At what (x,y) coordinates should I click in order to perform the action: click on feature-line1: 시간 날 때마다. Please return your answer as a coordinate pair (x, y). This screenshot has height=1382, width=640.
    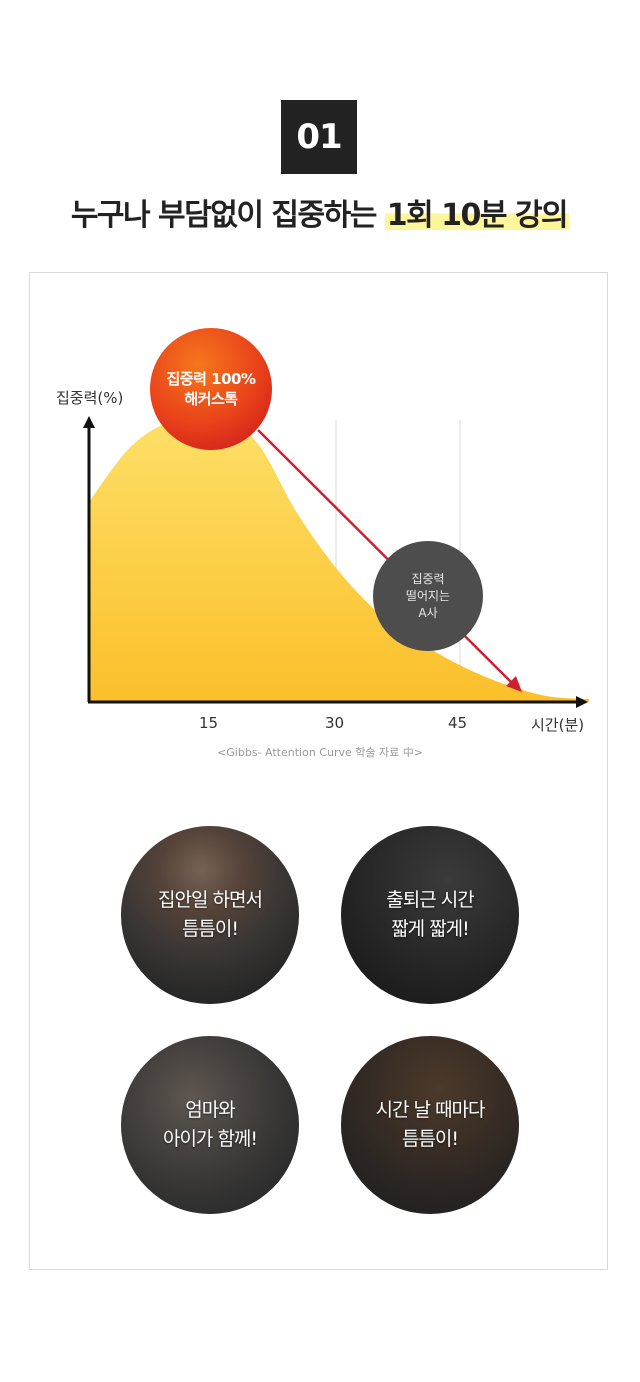
    Looking at the image, I should click on (430, 1110).